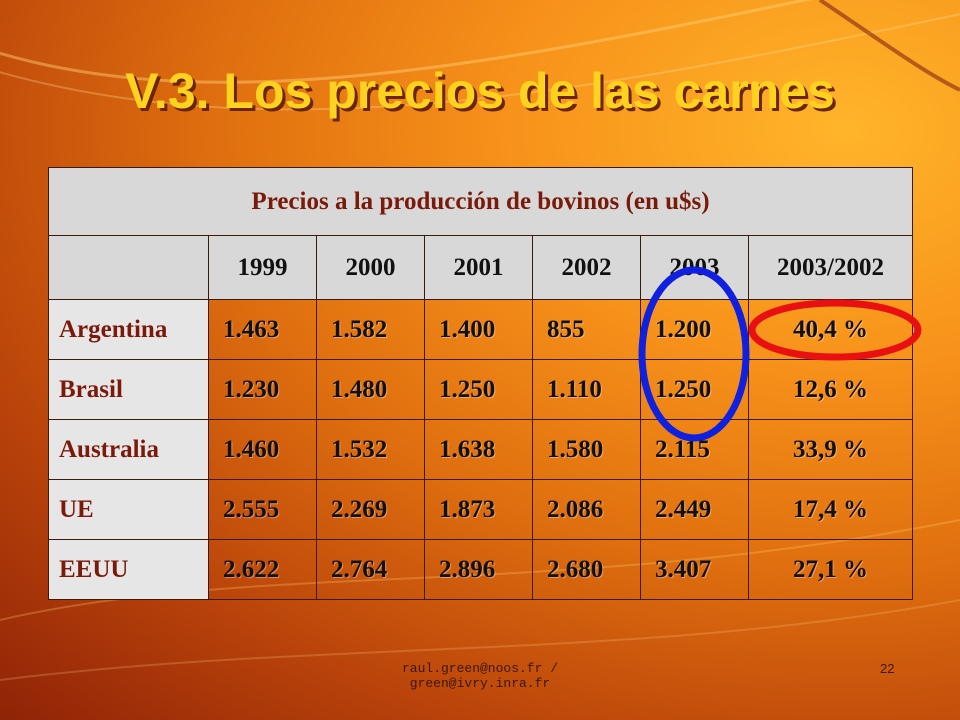 Image resolution: width=960 pixels, height=720 pixels. I want to click on value-cell: 1.230, so click(262, 389).